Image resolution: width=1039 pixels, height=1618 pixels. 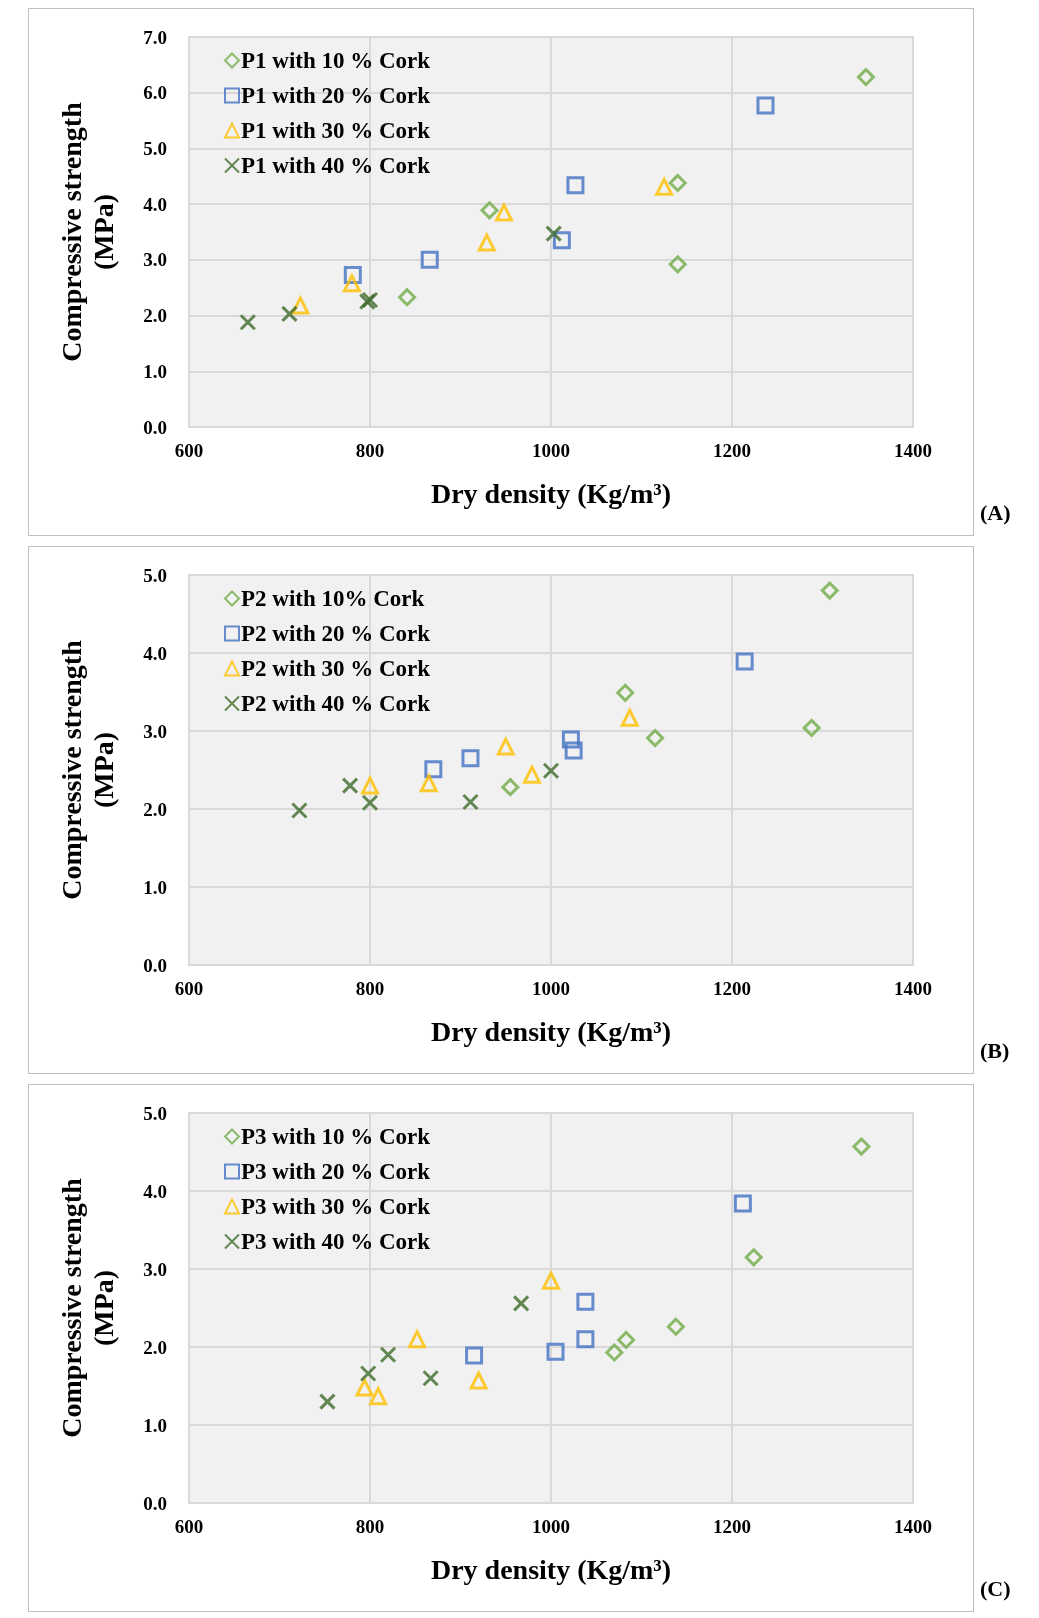 I want to click on legend-label: P2 with 10% Cork, so click(x=333, y=598).